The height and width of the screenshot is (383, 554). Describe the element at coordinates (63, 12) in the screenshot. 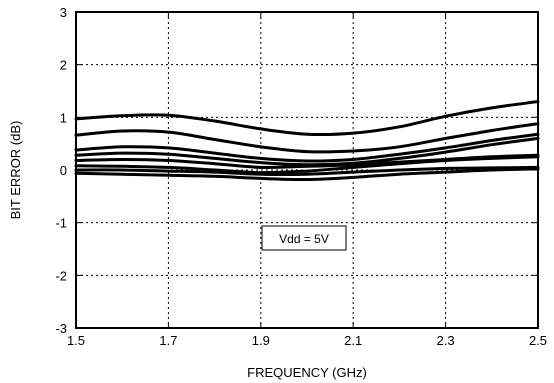

I see `y-tick-label: 3` at that location.